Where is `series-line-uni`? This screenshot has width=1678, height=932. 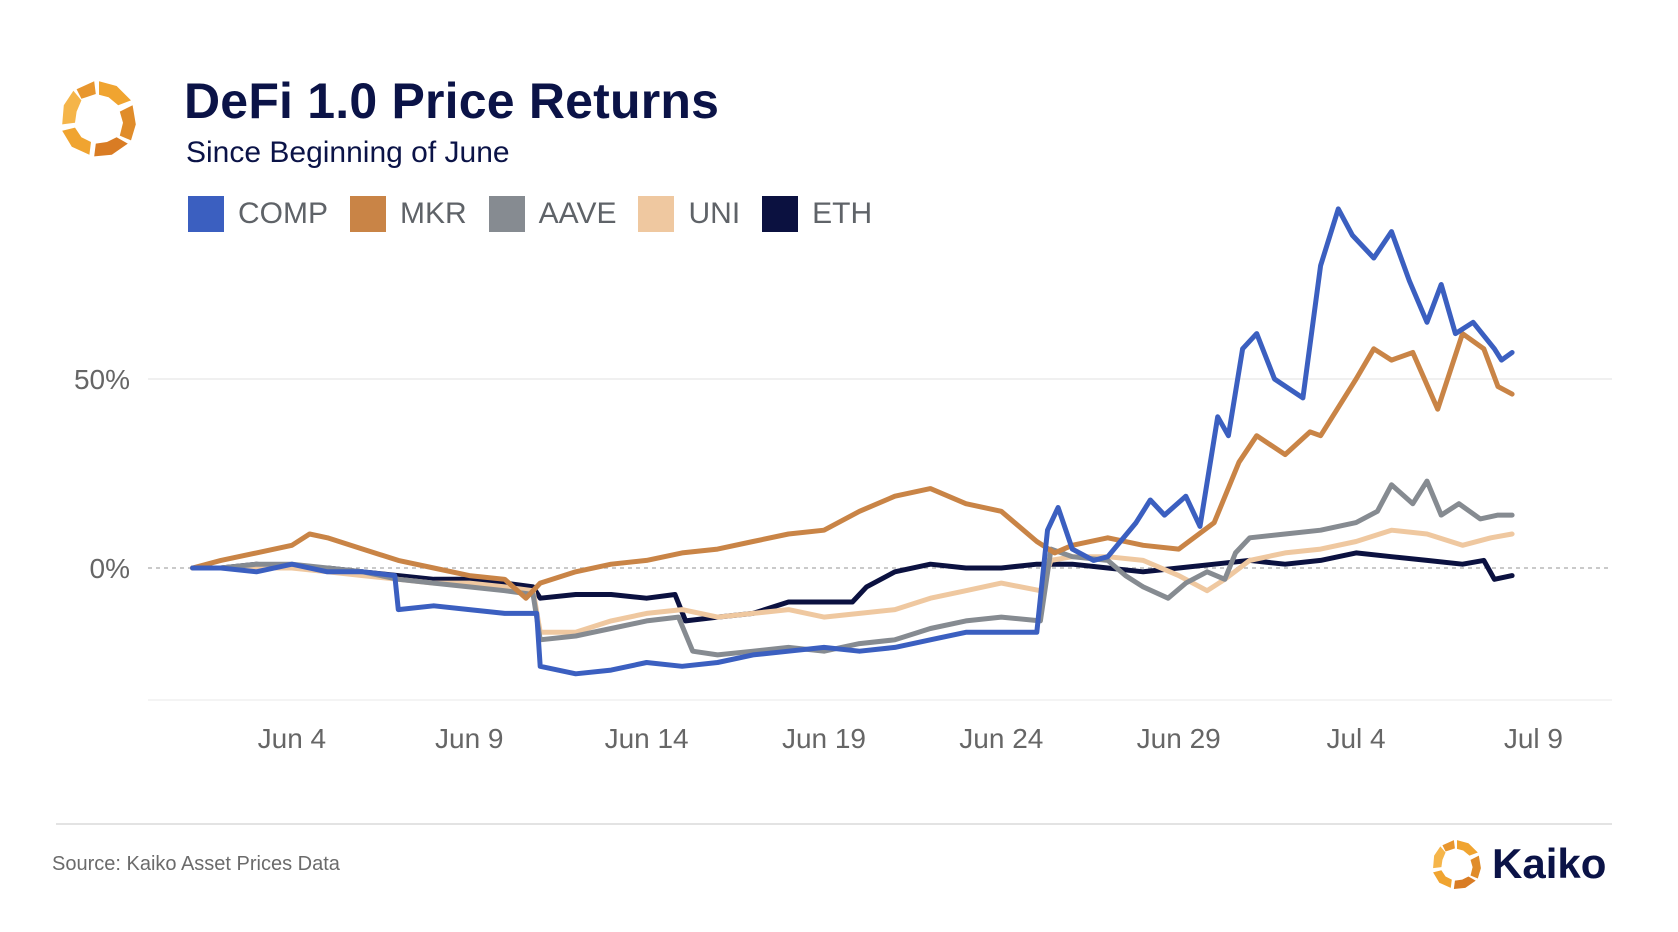
series-line-uni is located at coordinates (852, 581).